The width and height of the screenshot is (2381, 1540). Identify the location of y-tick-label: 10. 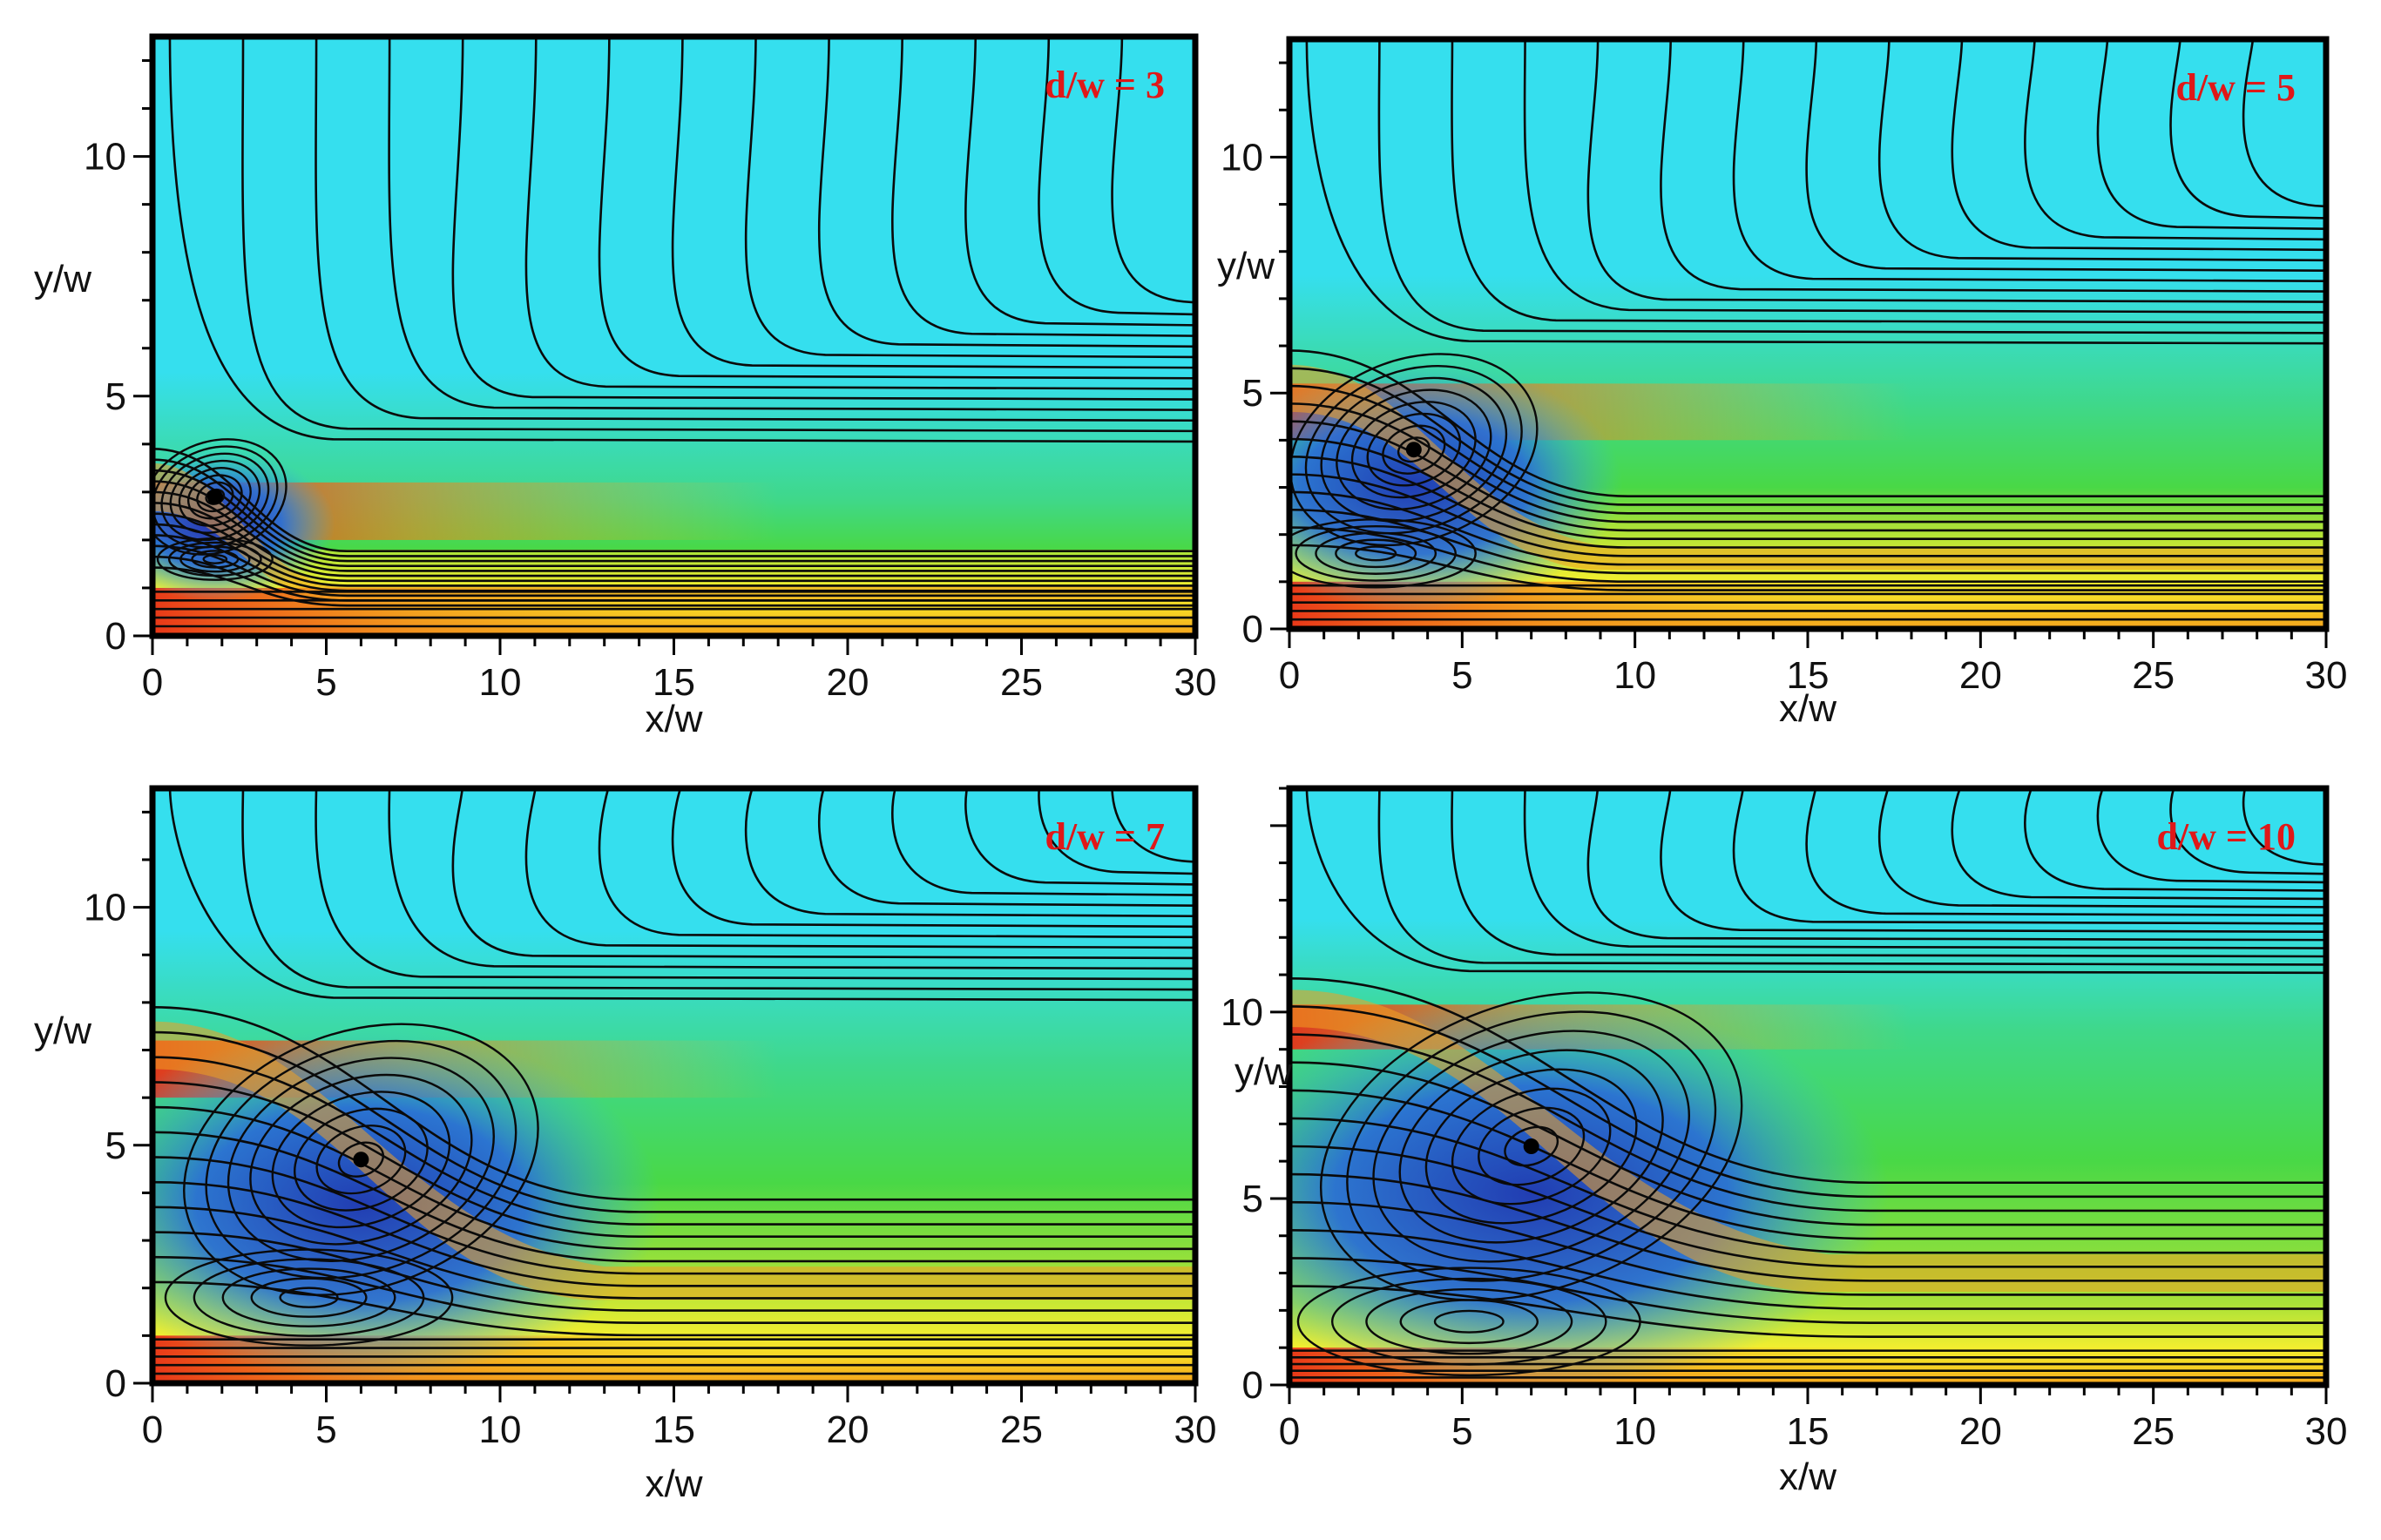
(1242, 1012).